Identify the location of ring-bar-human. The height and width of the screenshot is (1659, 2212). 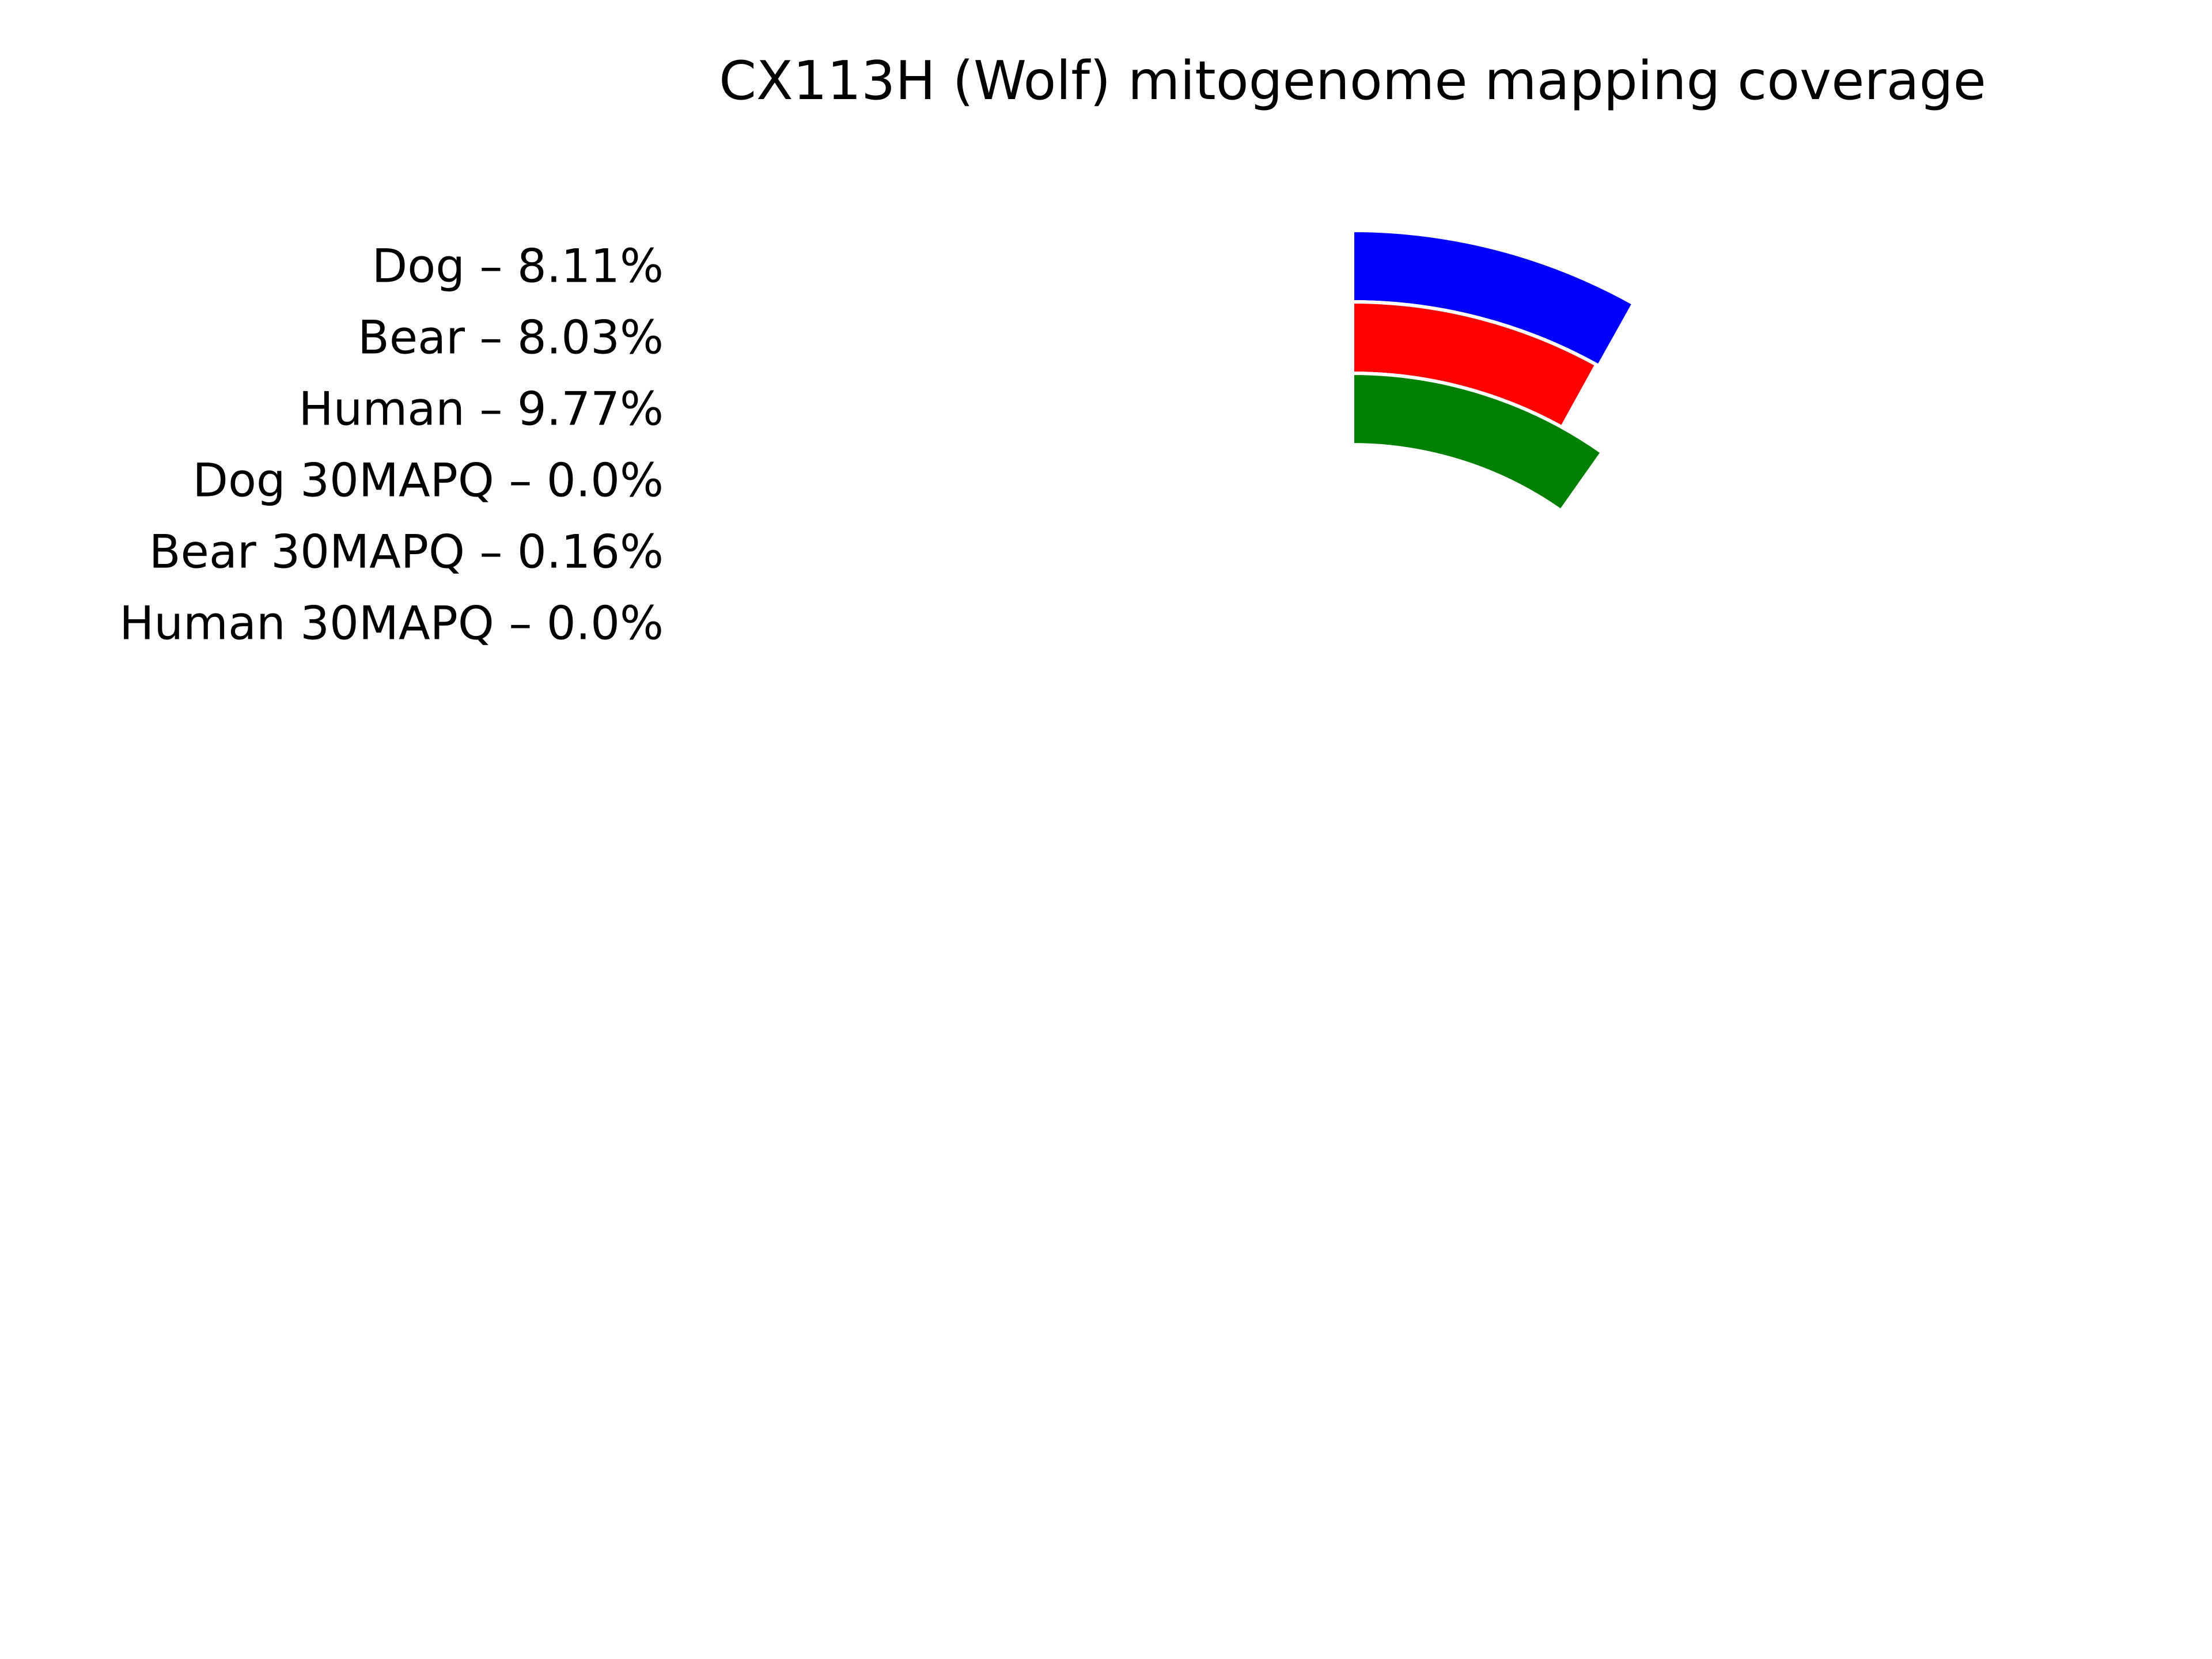
(1478, 442).